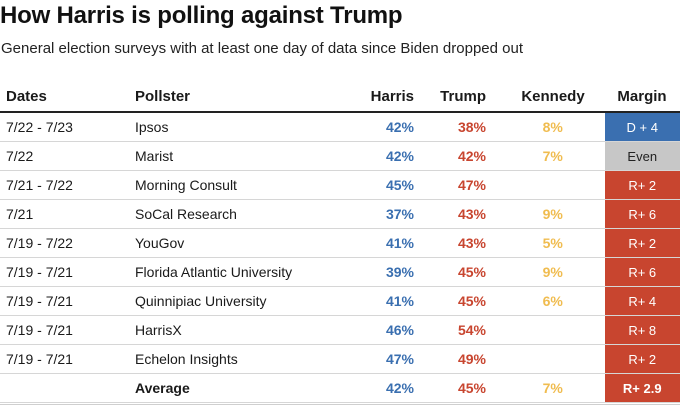 This screenshot has height=409, width=680. What do you see at coordinates (244, 214) in the screenshot?
I see `cell-pollster: SoCal Research` at bounding box center [244, 214].